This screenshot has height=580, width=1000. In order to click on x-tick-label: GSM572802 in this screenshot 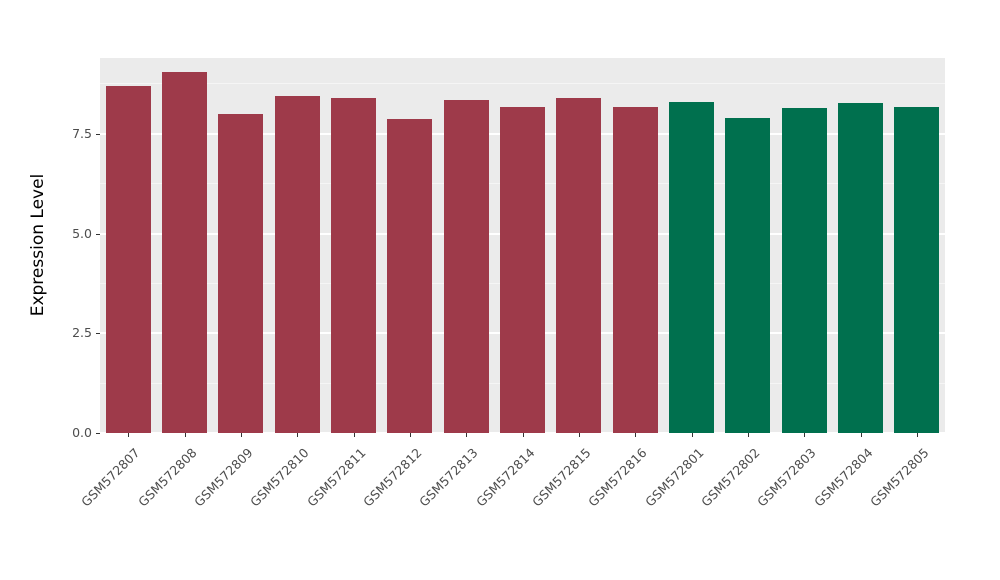, I will do `click(730, 477)`.